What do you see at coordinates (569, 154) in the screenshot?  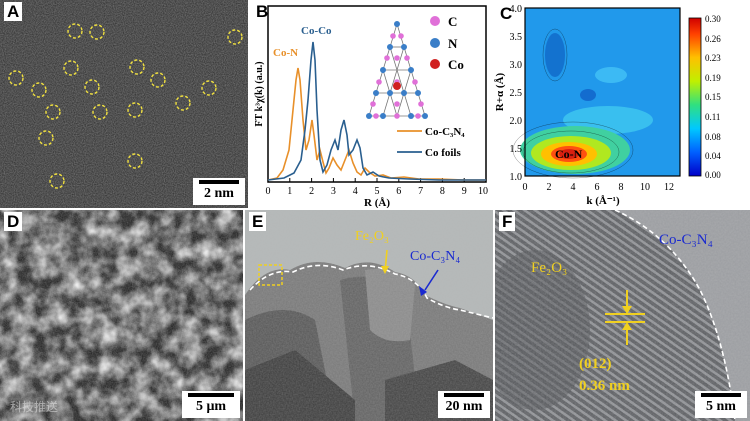 I see `c-annot-con: Co-N` at bounding box center [569, 154].